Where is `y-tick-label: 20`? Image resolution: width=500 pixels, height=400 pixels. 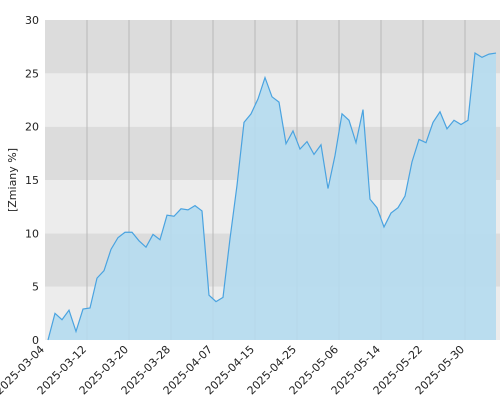 y-tick-label: 20 is located at coordinates (32, 127).